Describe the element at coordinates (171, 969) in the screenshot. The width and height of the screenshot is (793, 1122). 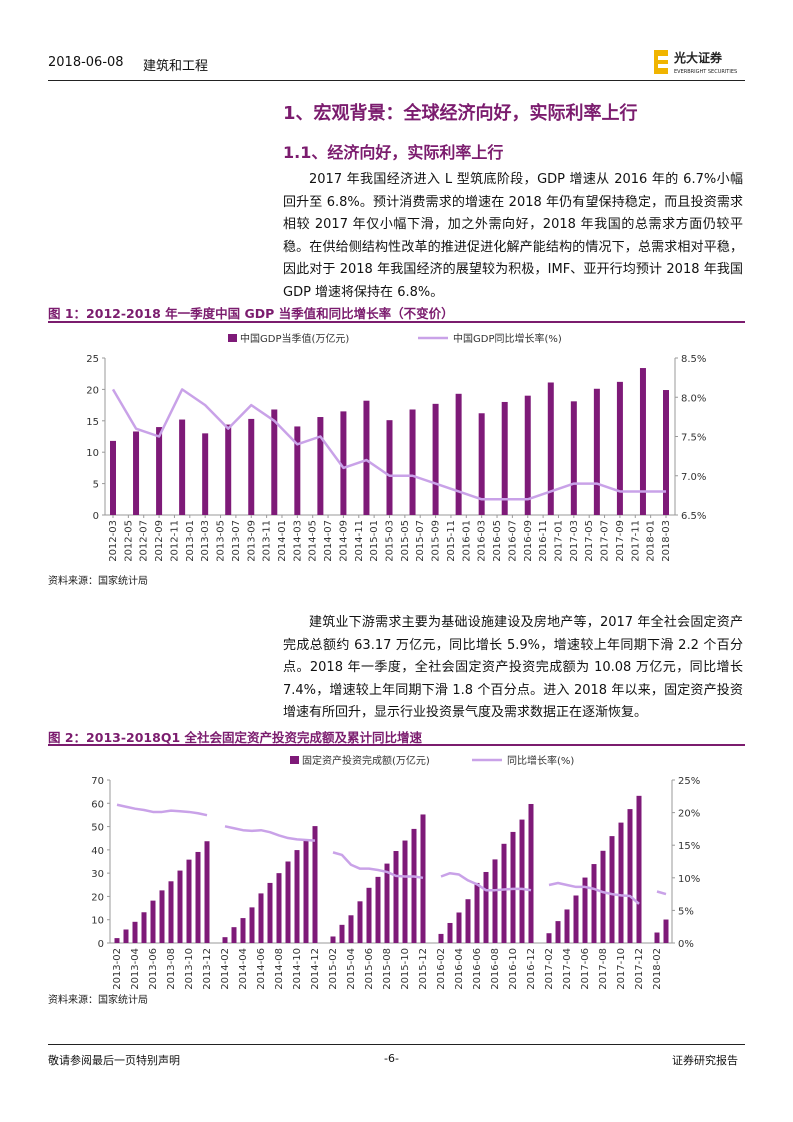
I see `x-tick-label: 2013-08` at that location.